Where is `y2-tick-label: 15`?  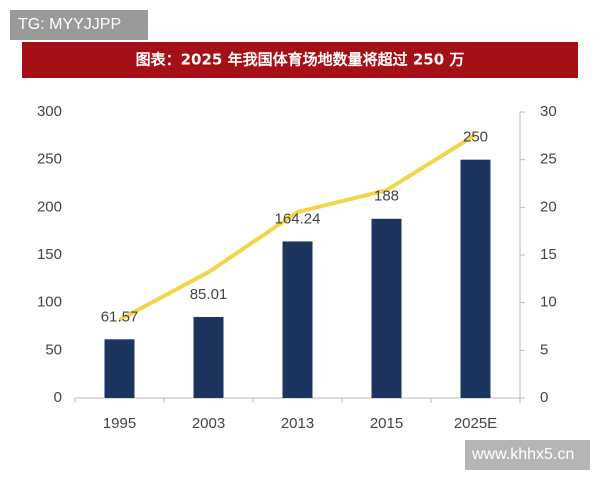
y2-tick-label: 15 is located at coordinates (548, 254).